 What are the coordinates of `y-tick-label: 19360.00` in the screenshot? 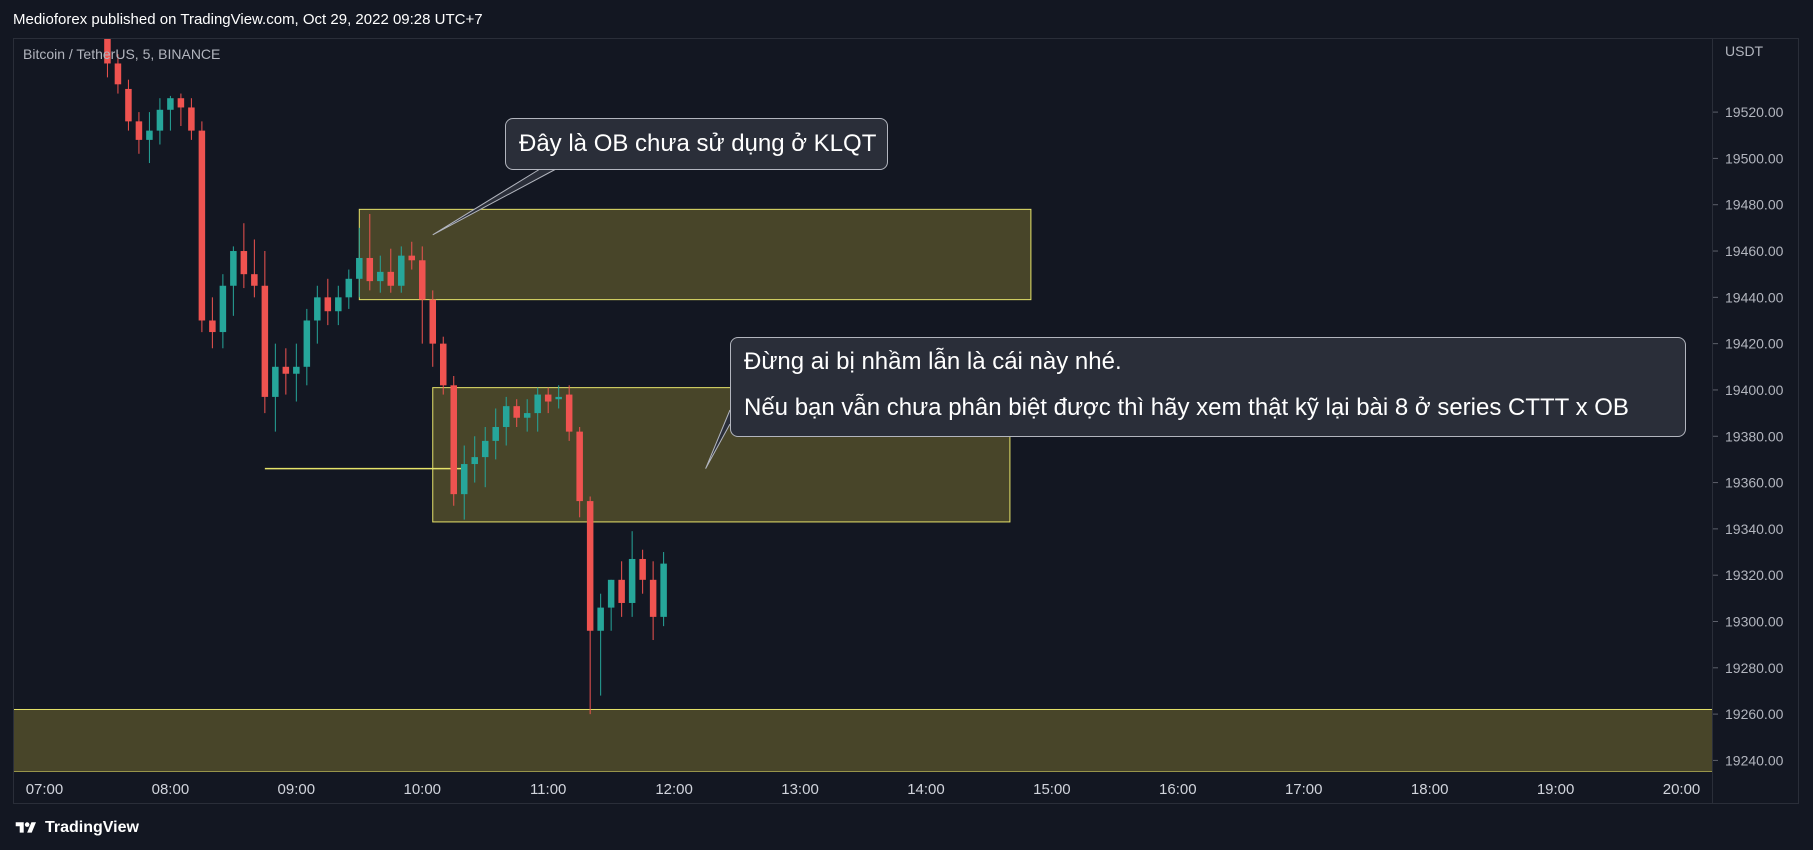 It's located at (1754, 483).